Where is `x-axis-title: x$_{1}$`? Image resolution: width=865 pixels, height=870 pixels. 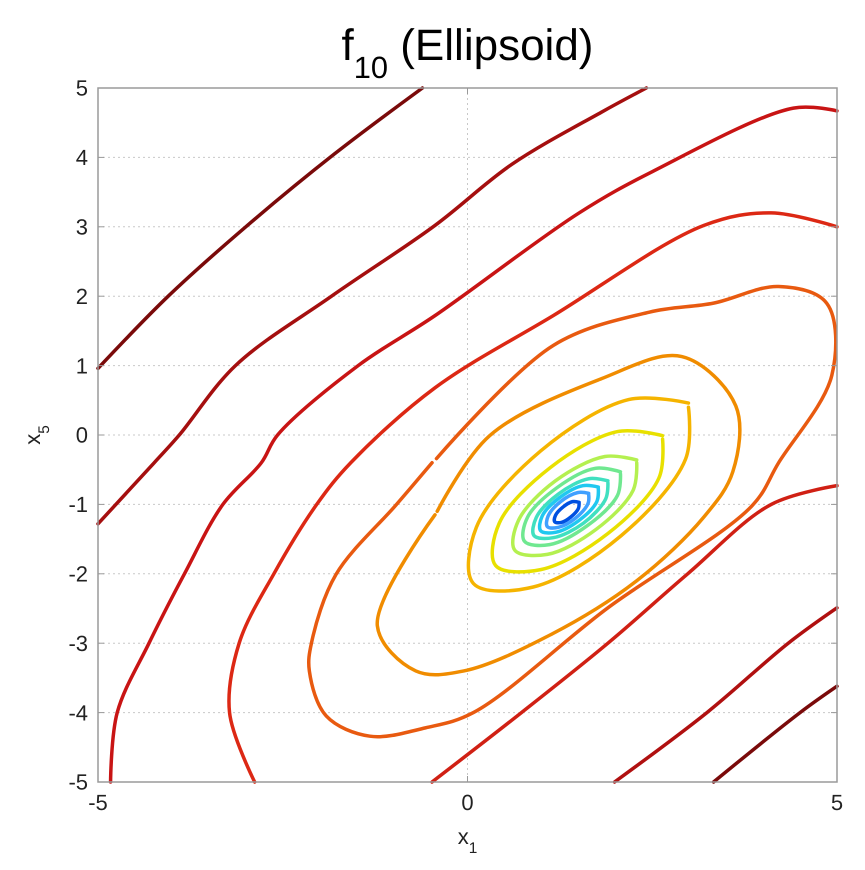
x-axis-title: x$_{1}$ is located at coordinates (468, 840).